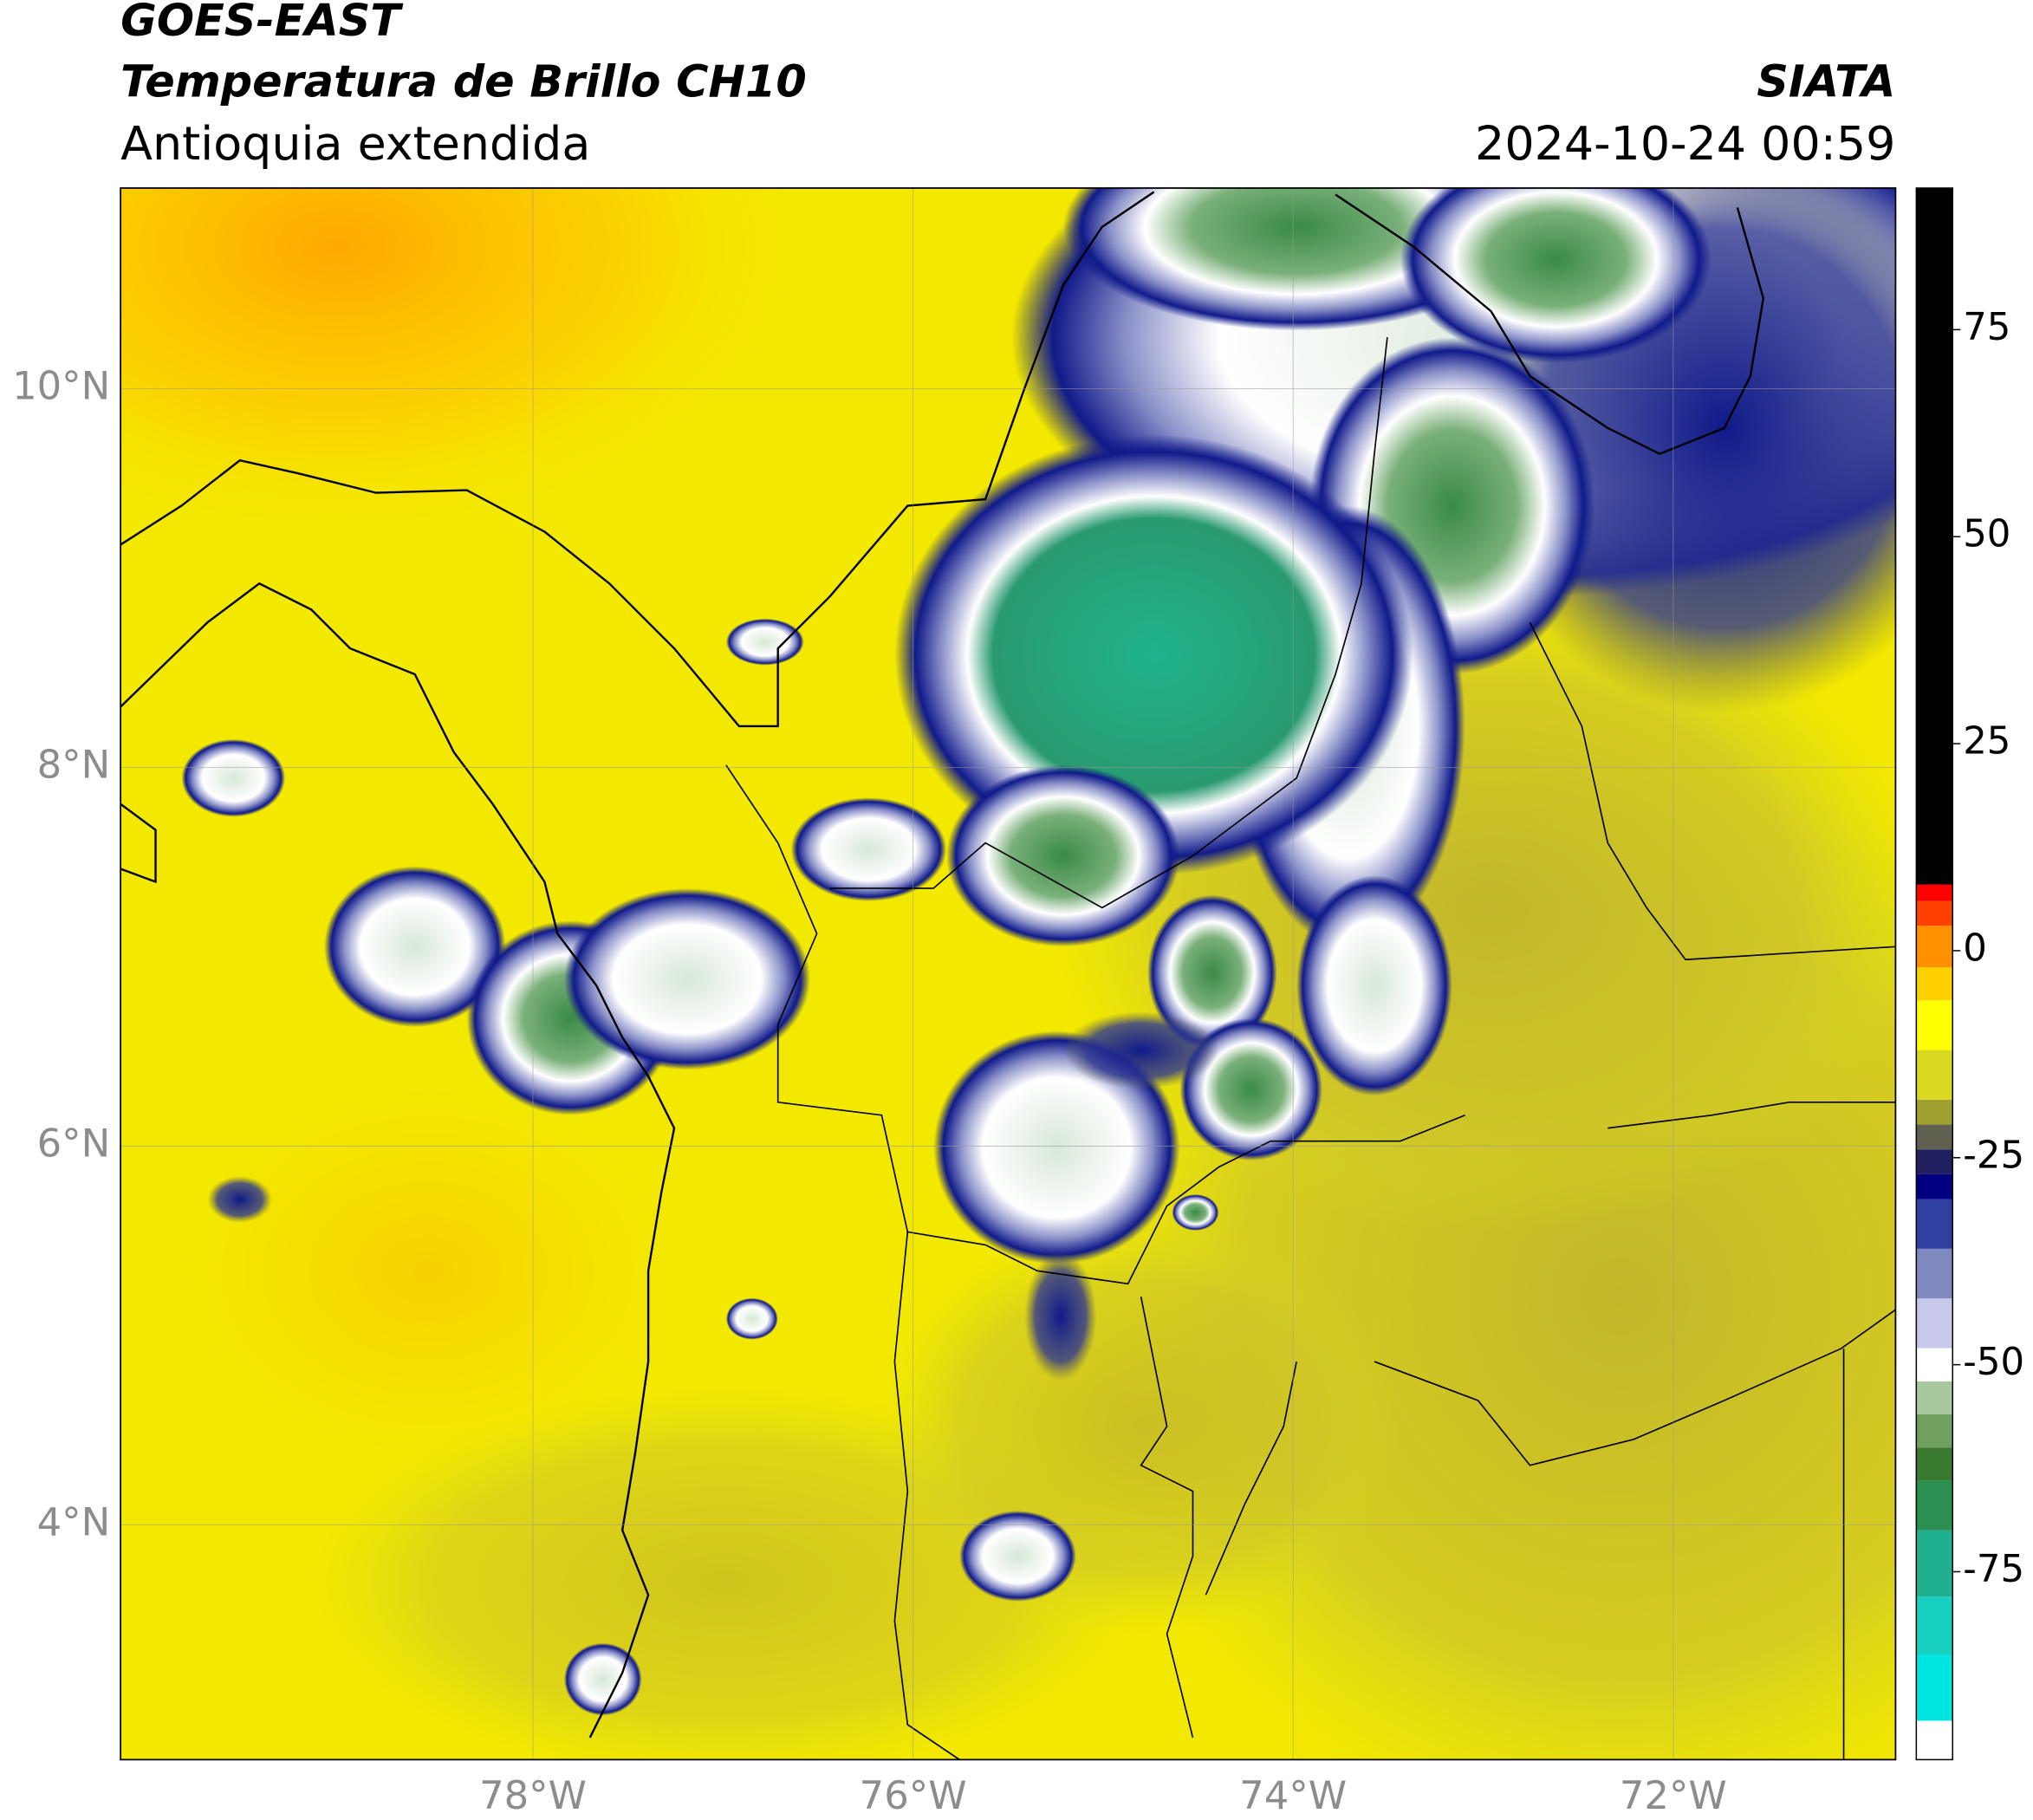 The height and width of the screenshot is (1820, 2033). What do you see at coordinates (533, 1795) in the screenshot?
I see `lon-tick-label: 78°W` at bounding box center [533, 1795].